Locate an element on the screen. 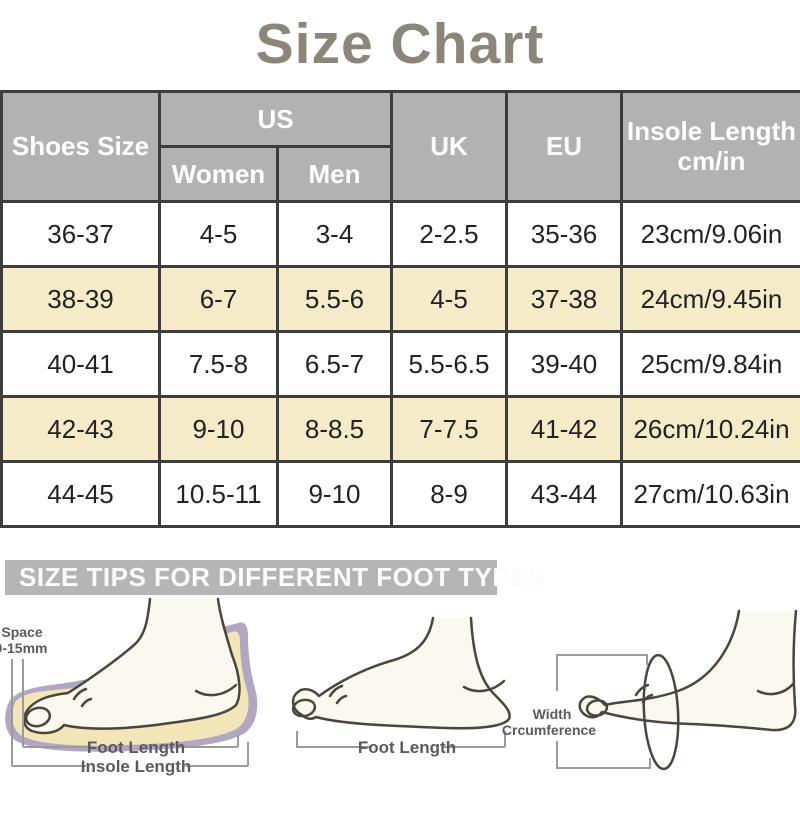 This screenshot has height=814, width=800. us-men-cell: 8-8.5 is located at coordinates (335, 429).